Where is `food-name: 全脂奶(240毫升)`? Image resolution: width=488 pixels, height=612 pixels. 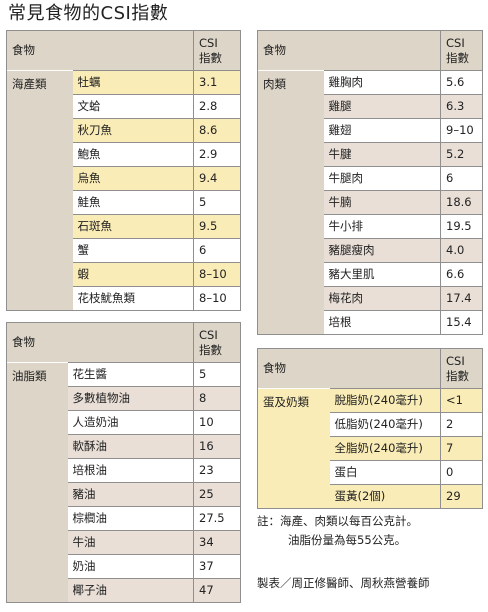
food-name: 全脂奶(240毫升) is located at coordinates (385, 448).